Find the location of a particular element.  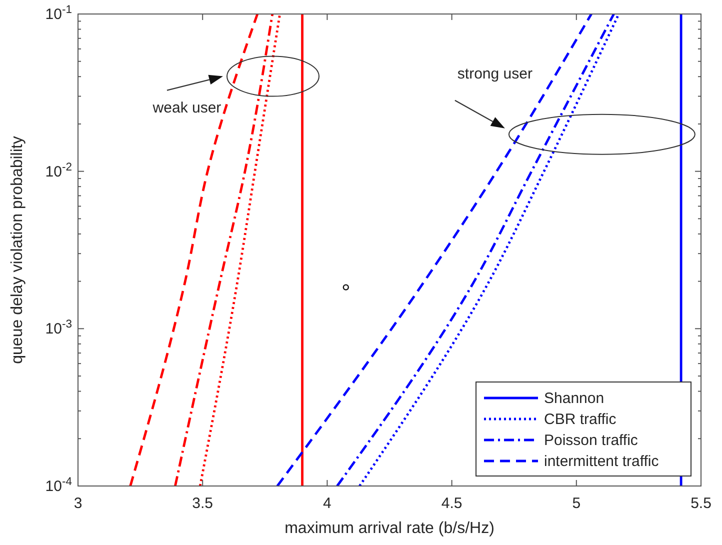

annotation: weak user is located at coordinates (187, 107).